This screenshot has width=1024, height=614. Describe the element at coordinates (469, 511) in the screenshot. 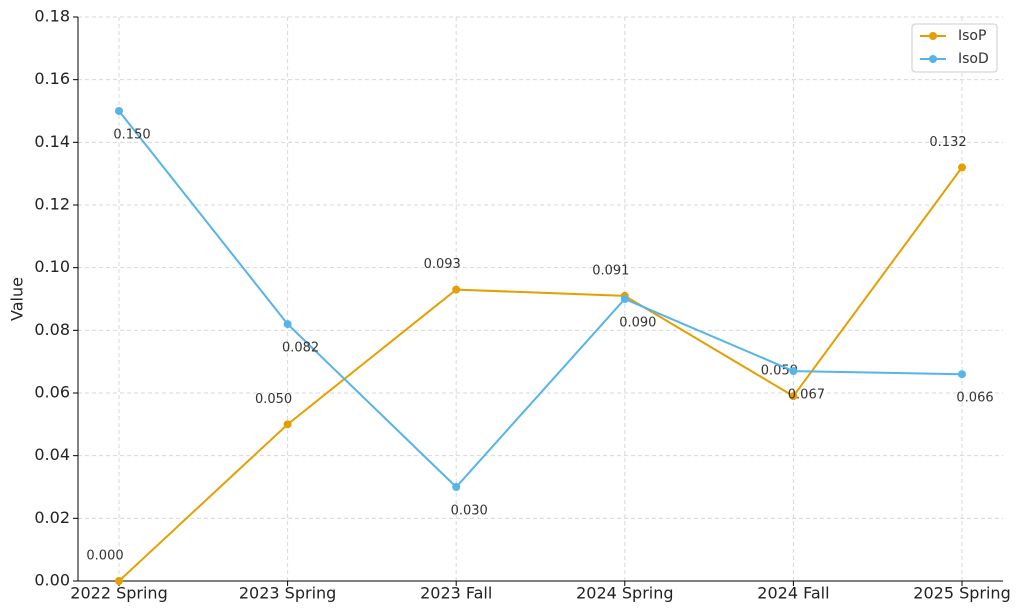

I see `value-label: 0.030` at that location.